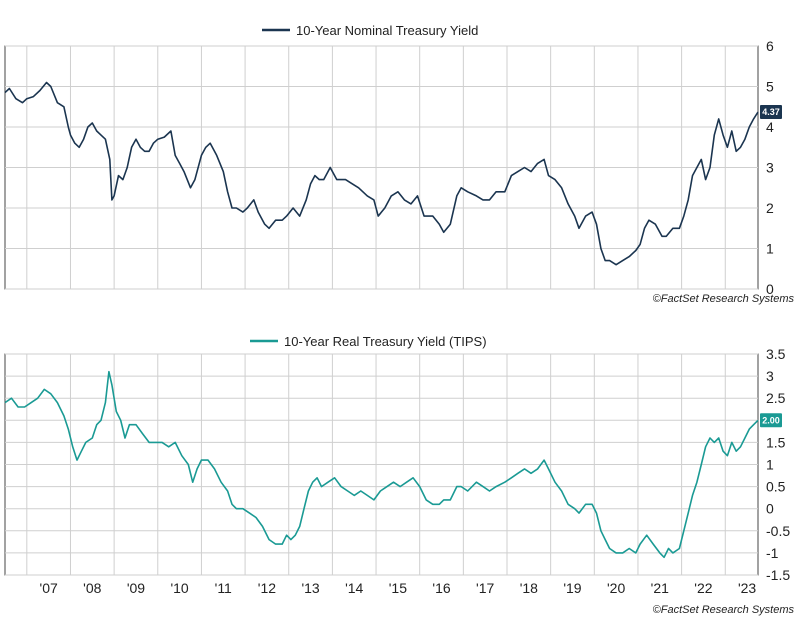  Describe the element at coordinates (778, 531) in the screenshot. I see `y-tick-label: -0.5` at that location.